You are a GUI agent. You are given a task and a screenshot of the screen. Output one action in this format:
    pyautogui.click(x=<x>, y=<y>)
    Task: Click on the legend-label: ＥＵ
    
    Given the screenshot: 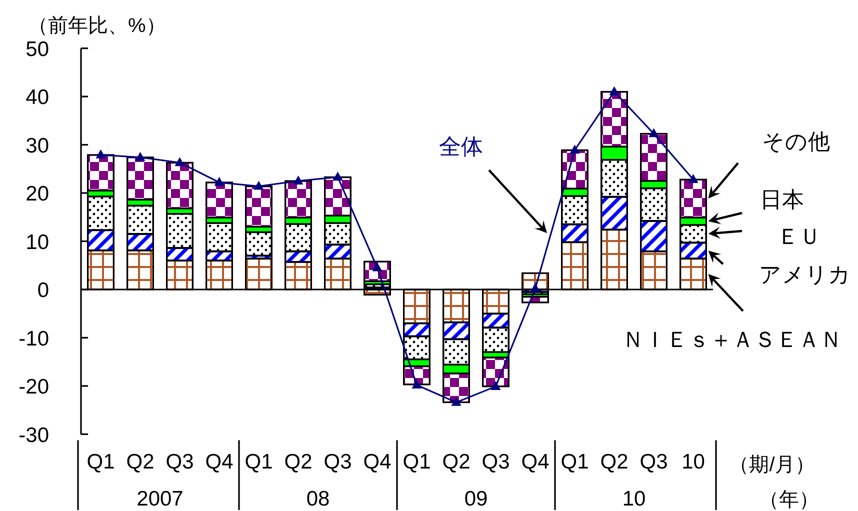 What is the action you would take?
    pyautogui.click(x=799, y=236)
    